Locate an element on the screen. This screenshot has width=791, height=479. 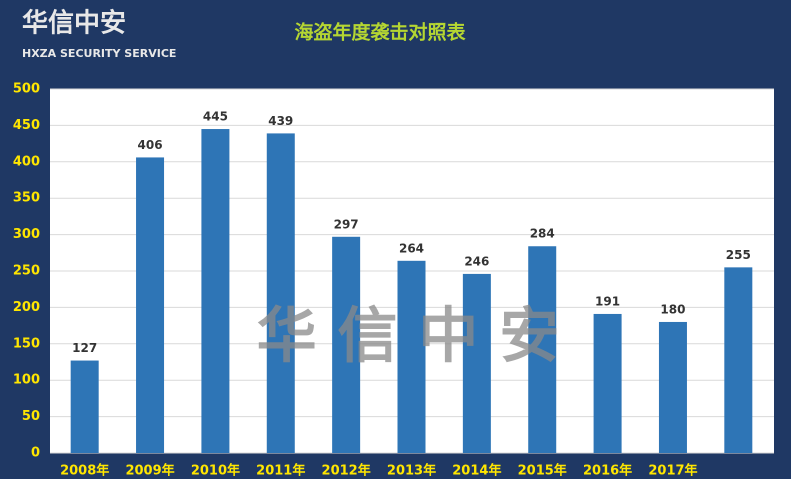
value-label: 445 is located at coordinates (215, 117).